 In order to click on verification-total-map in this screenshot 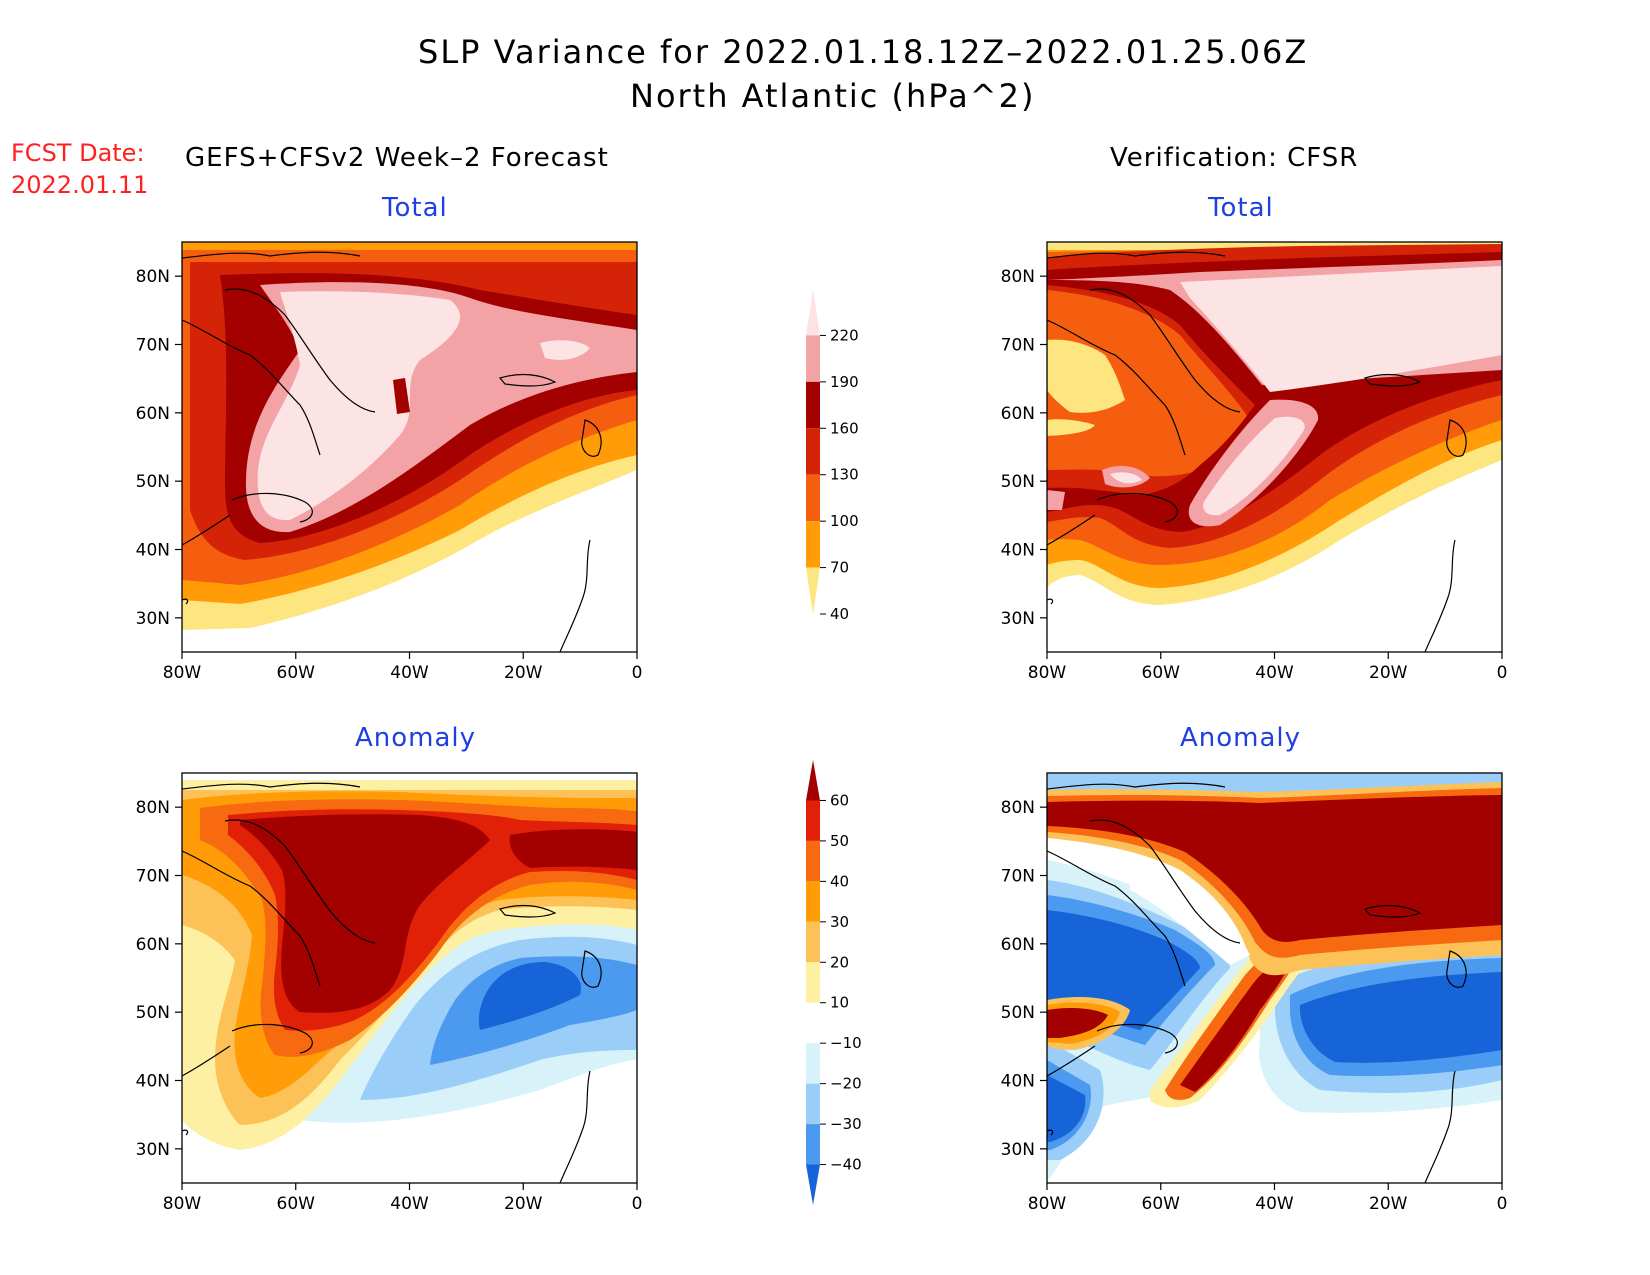, I will do `click(1274, 447)`.